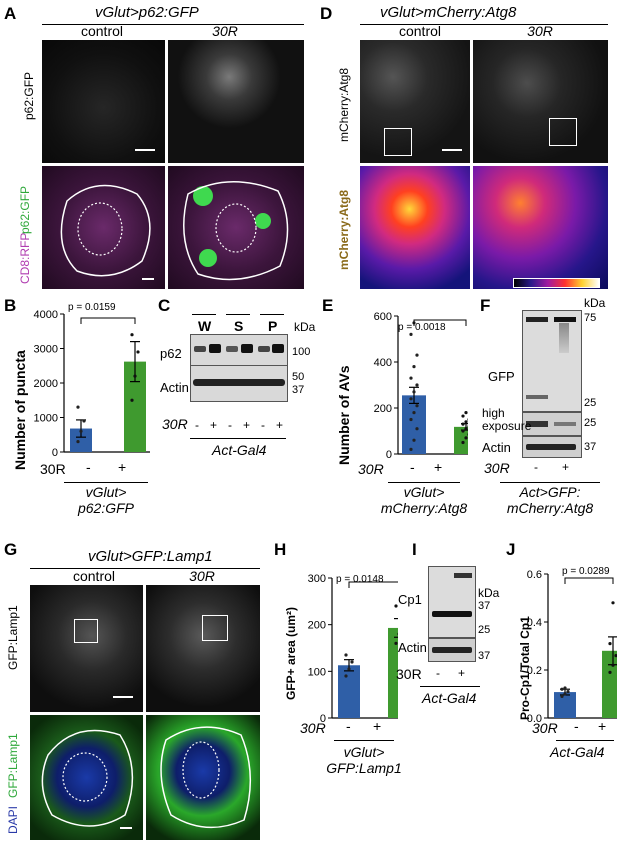  I want to click on panel-letter-i: I, so click(414, 549).